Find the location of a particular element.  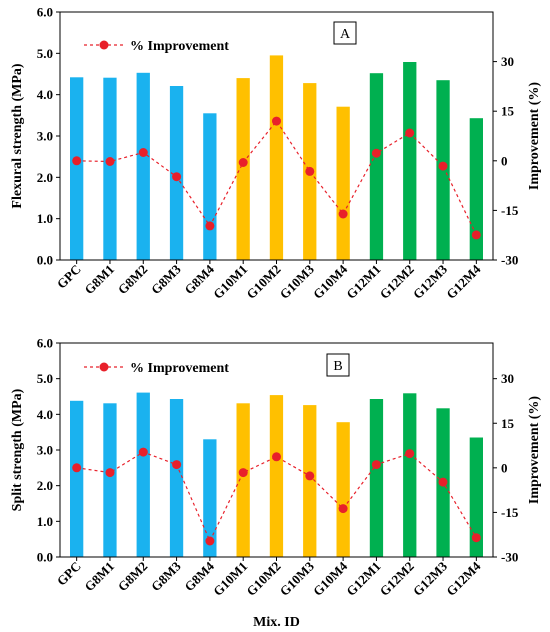

x-axis-title: Mix. ID is located at coordinates (276, 622).